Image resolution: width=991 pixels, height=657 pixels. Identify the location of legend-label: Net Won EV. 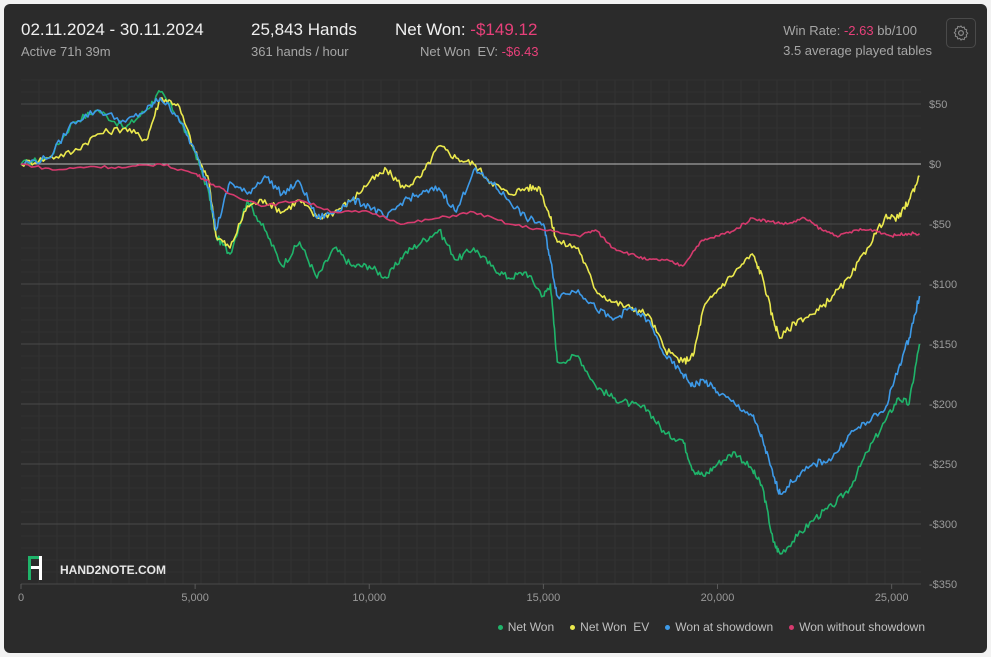
(615, 627).